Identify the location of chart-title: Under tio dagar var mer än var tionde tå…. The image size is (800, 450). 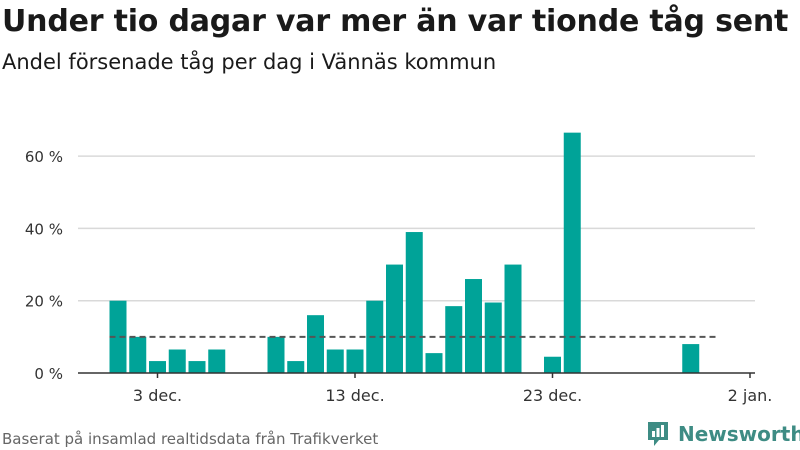
(395, 21).